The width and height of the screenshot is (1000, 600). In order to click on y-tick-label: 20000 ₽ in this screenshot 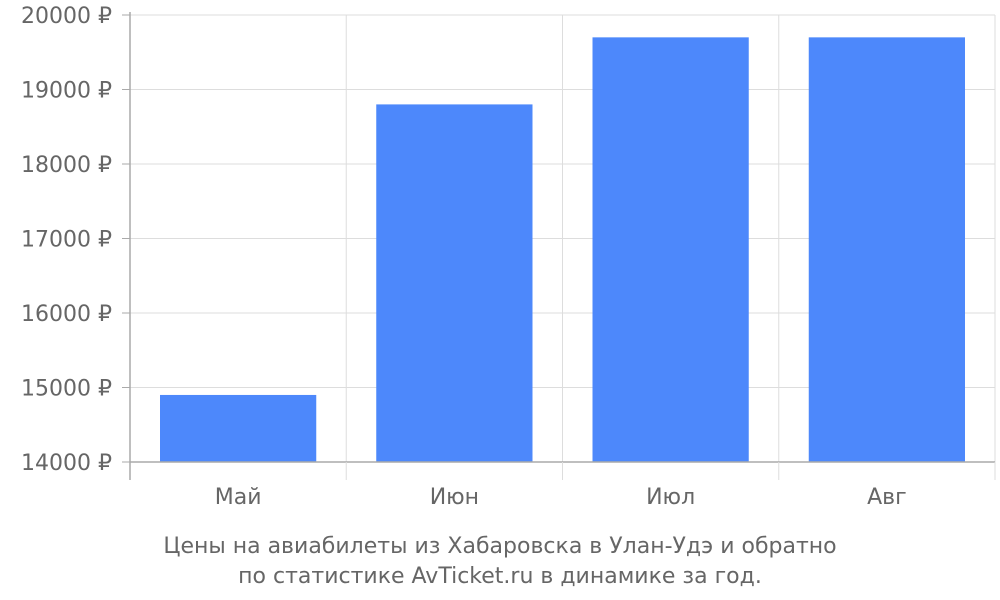, I will do `click(66, 16)`.